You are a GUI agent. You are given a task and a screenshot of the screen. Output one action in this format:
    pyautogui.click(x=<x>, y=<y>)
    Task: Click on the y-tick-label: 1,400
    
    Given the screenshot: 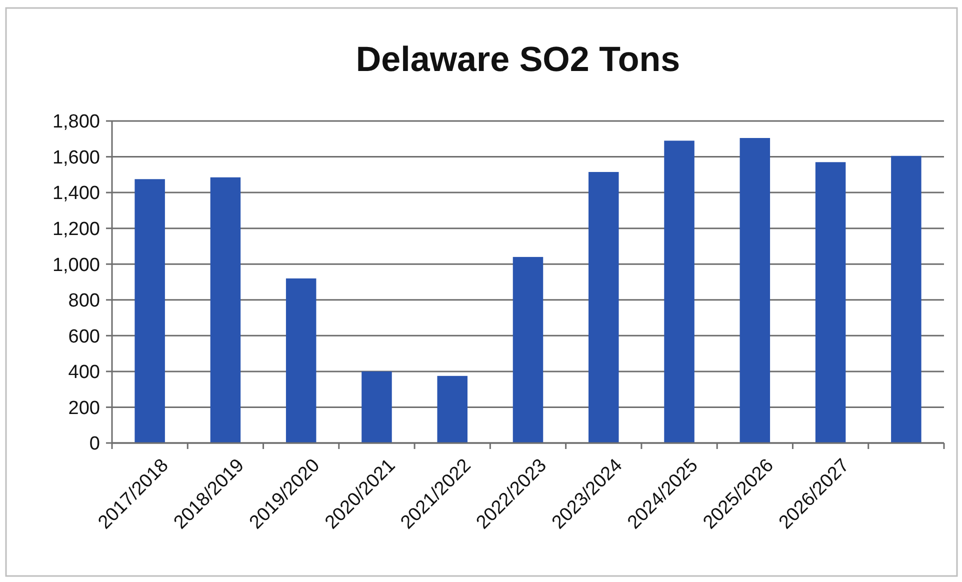 What is the action you would take?
    pyautogui.click(x=76, y=193)
    